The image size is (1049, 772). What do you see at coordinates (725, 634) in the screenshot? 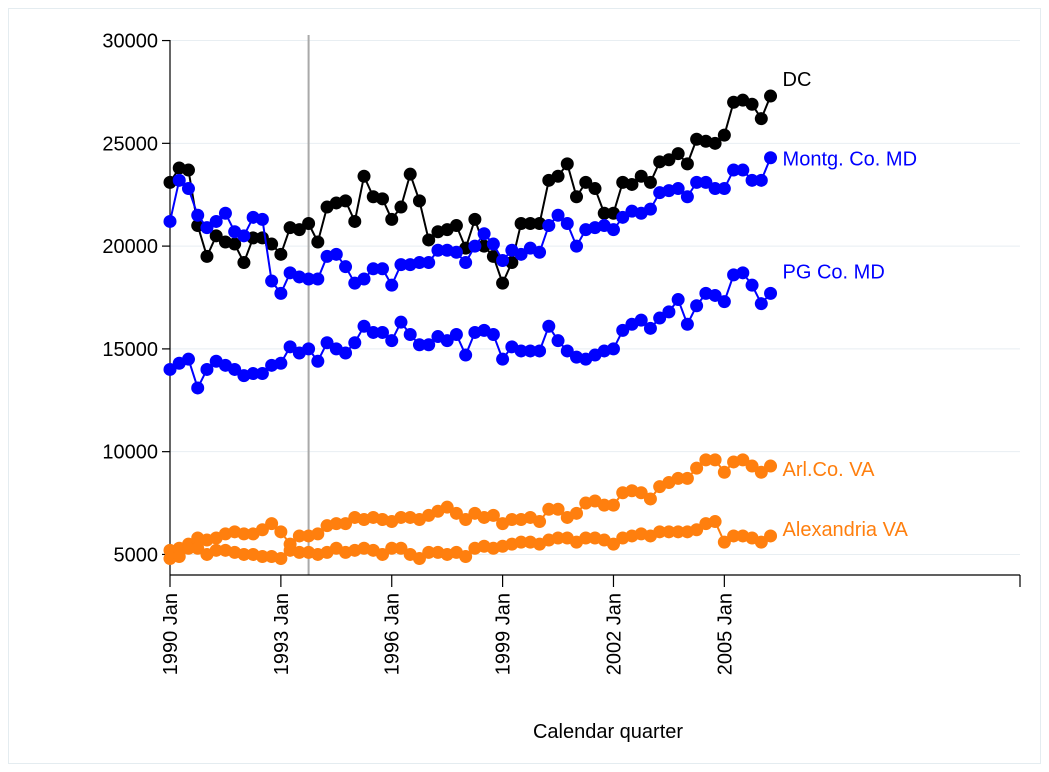
I see `x-tick-label: 2005 Jan` at bounding box center [725, 634].